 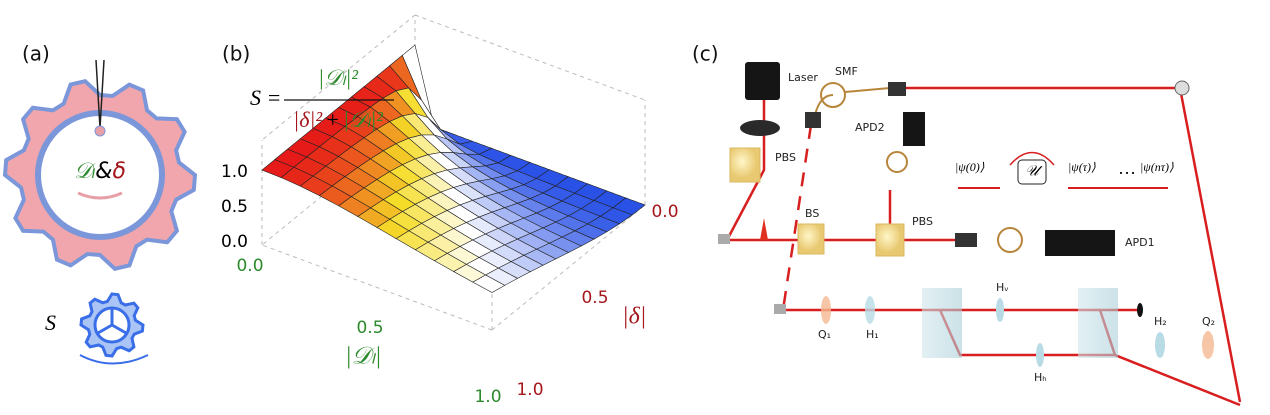 I want to click on bs-label: BS, so click(x=812, y=213).